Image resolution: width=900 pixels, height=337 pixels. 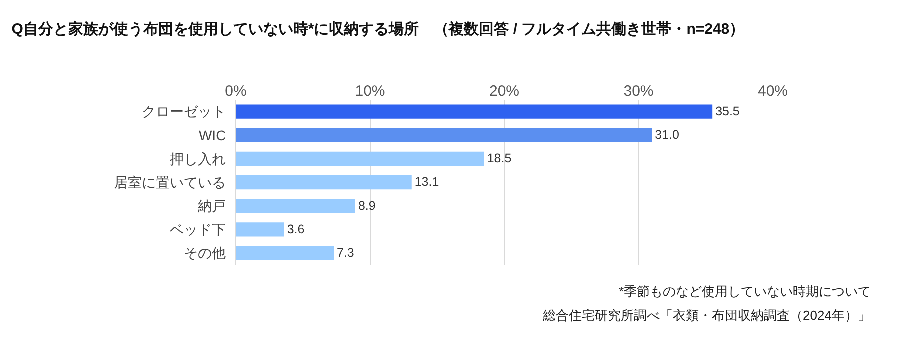 What do you see at coordinates (639, 91) in the screenshot?
I see `x-tick-label: 30%` at bounding box center [639, 91].